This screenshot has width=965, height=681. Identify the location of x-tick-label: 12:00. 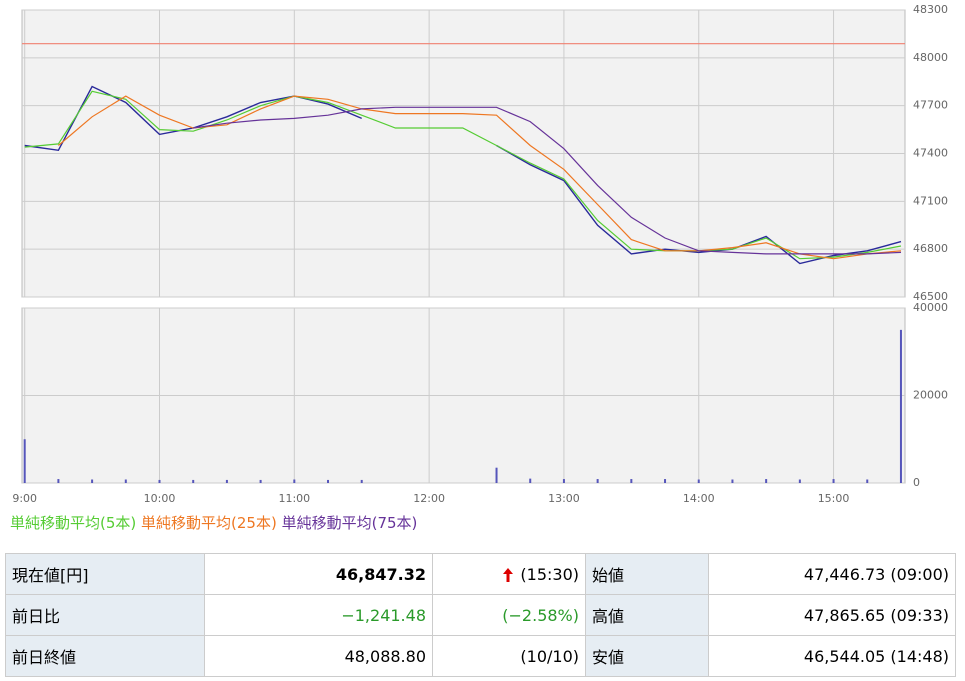
(429, 498).